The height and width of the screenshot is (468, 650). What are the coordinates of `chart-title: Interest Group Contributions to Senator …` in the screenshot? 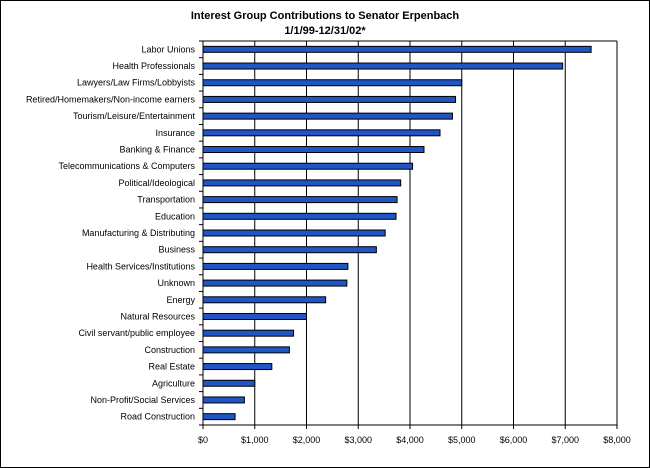 It's located at (325, 16).